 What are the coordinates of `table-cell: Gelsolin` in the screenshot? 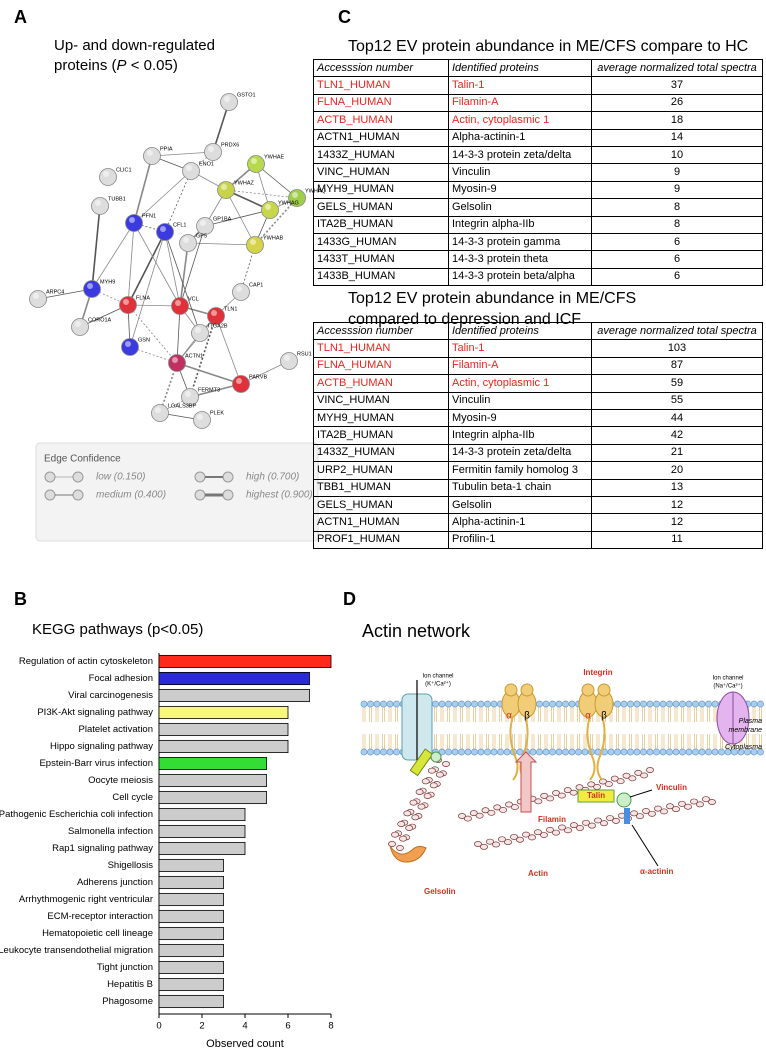 It's located at (520, 207).